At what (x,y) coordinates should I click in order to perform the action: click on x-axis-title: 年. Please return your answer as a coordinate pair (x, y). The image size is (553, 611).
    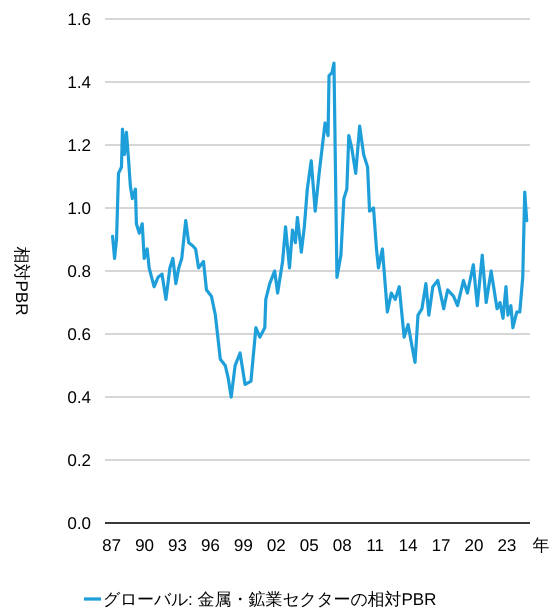
    Looking at the image, I should click on (541, 545).